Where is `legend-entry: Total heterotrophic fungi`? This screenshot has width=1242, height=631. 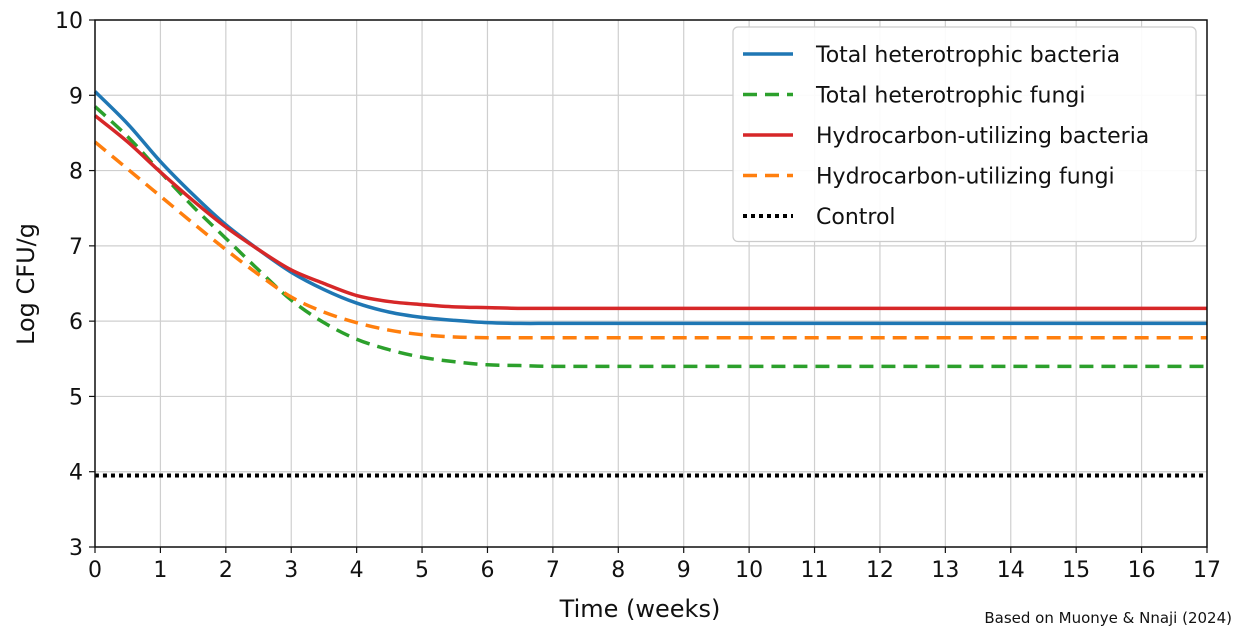 legend-entry: Total heterotrophic fungi is located at coordinates (950, 96).